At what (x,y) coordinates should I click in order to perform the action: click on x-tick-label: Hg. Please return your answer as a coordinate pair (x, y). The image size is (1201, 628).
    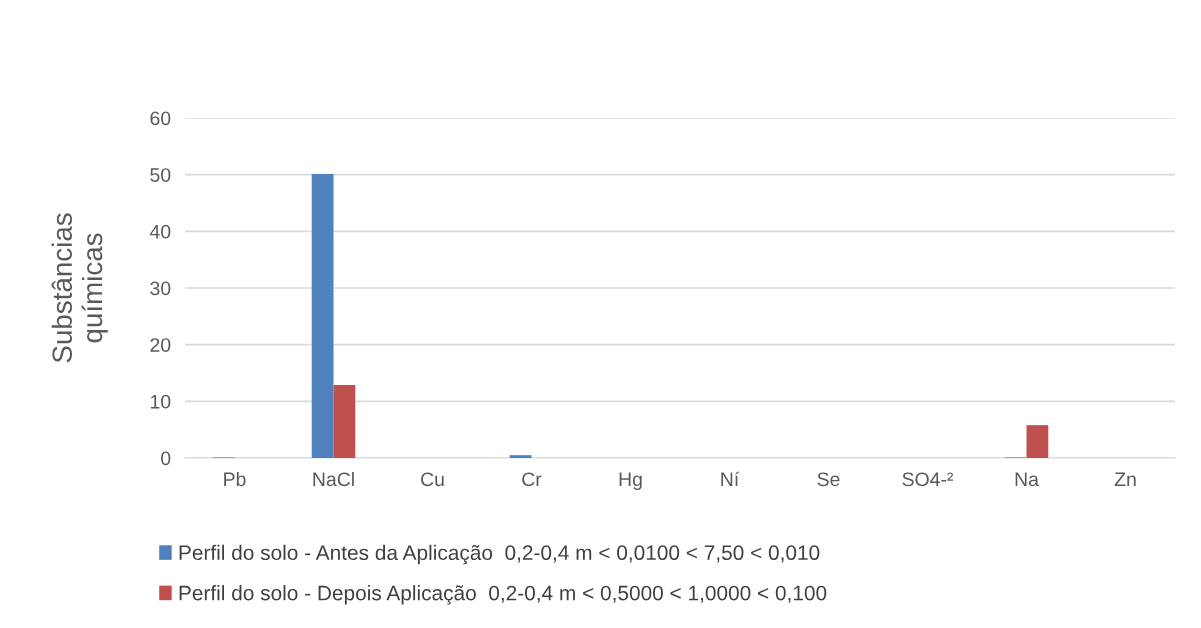
    Looking at the image, I should click on (630, 481).